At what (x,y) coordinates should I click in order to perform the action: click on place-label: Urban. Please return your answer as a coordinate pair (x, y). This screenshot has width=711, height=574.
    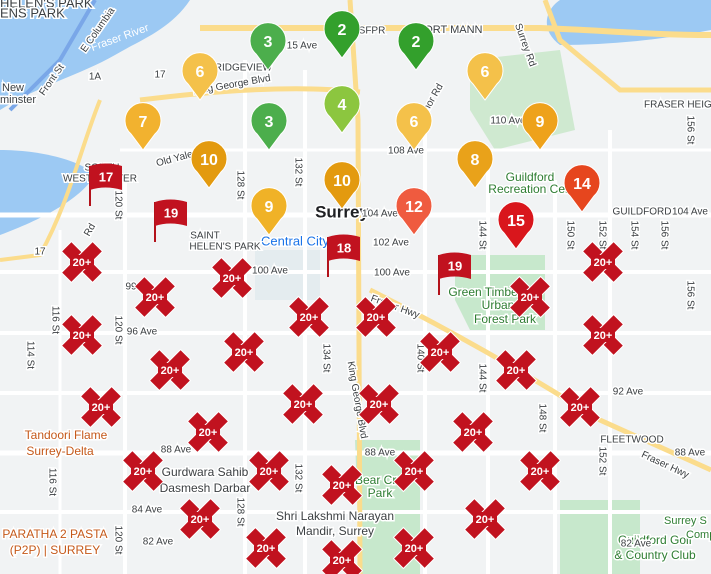
    Looking at the image, I should click on (498, 305).